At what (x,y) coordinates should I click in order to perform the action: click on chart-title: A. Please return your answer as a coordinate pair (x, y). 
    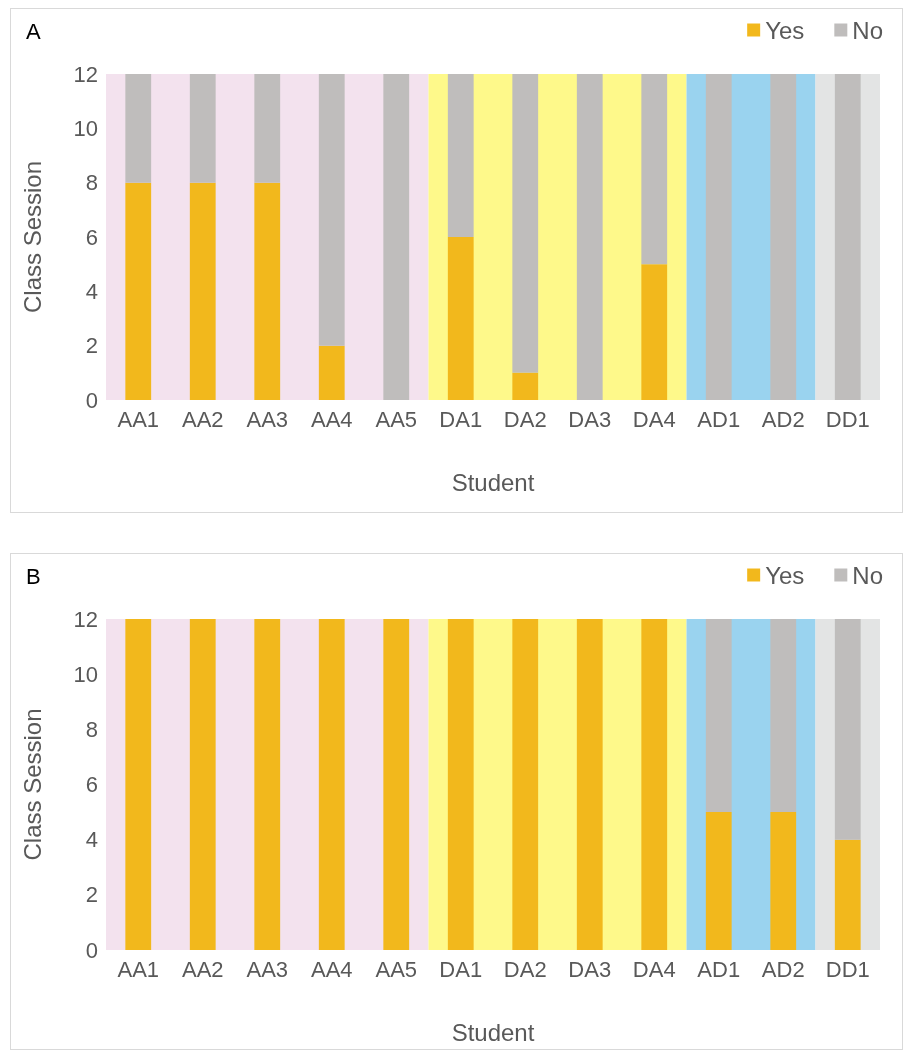
    Looking at the image, I should click on (33, 31).